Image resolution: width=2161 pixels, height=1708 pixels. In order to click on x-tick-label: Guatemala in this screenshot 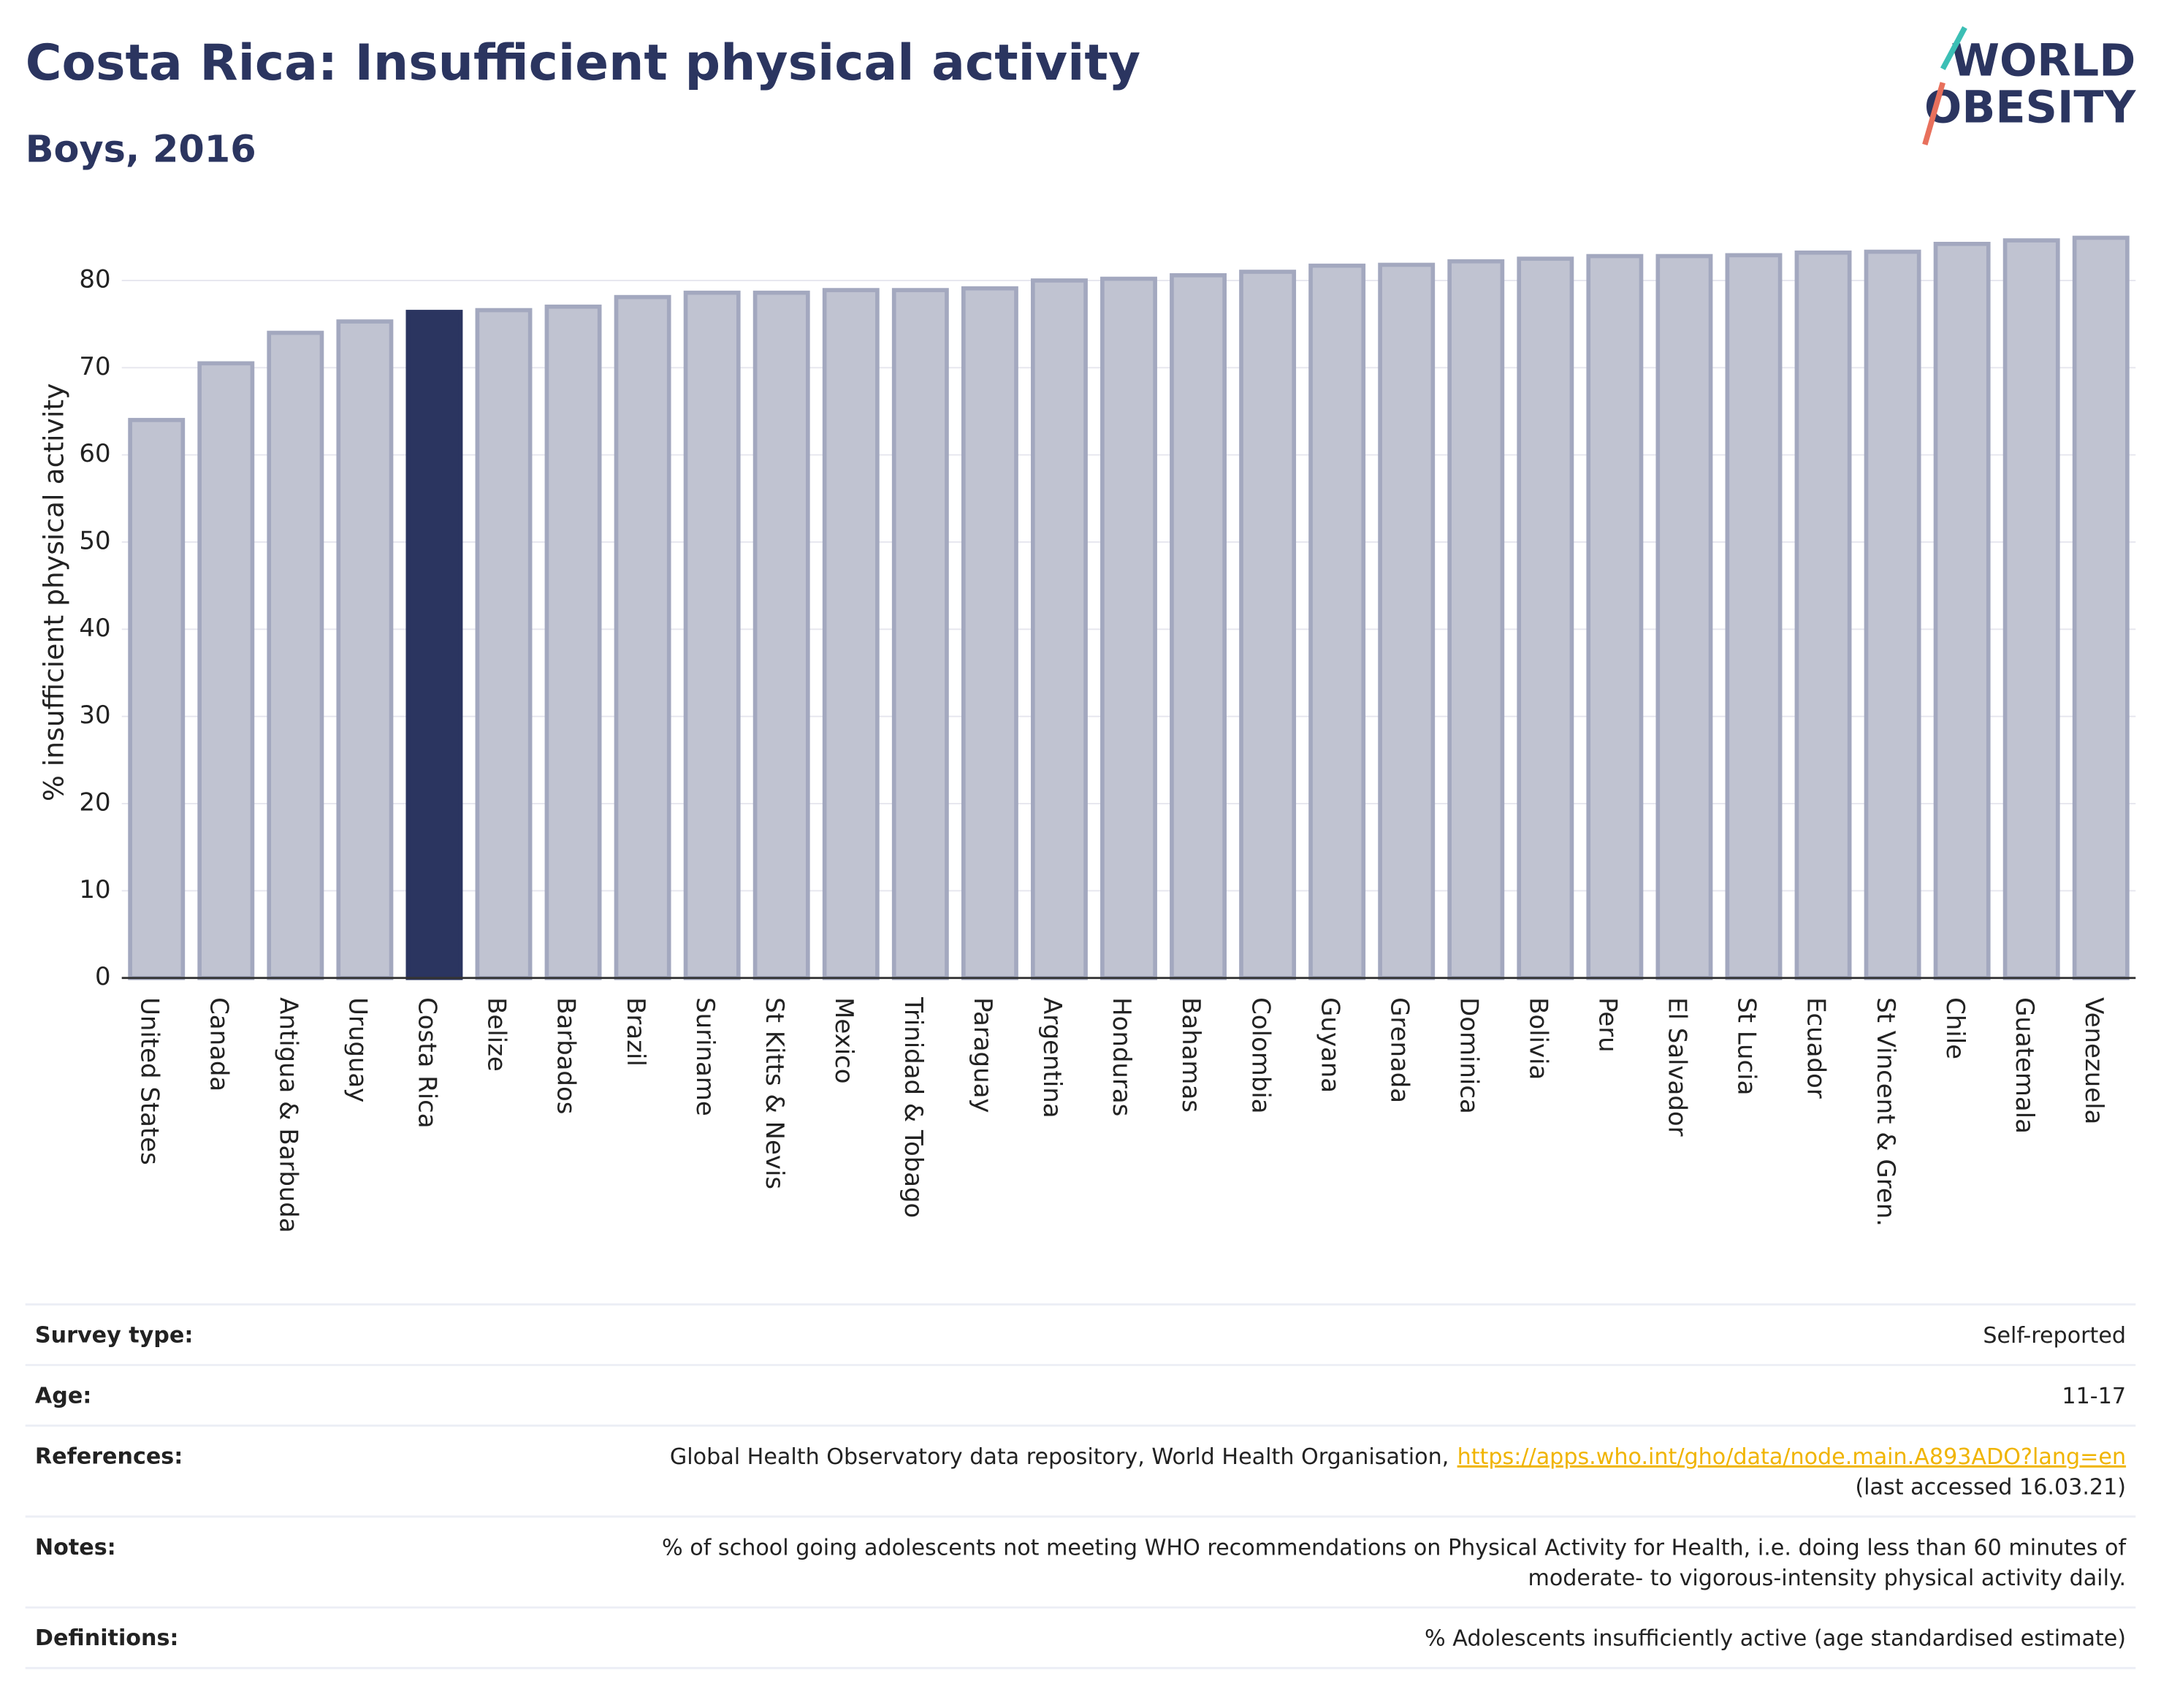, I will do `click(2024, 1065)`.